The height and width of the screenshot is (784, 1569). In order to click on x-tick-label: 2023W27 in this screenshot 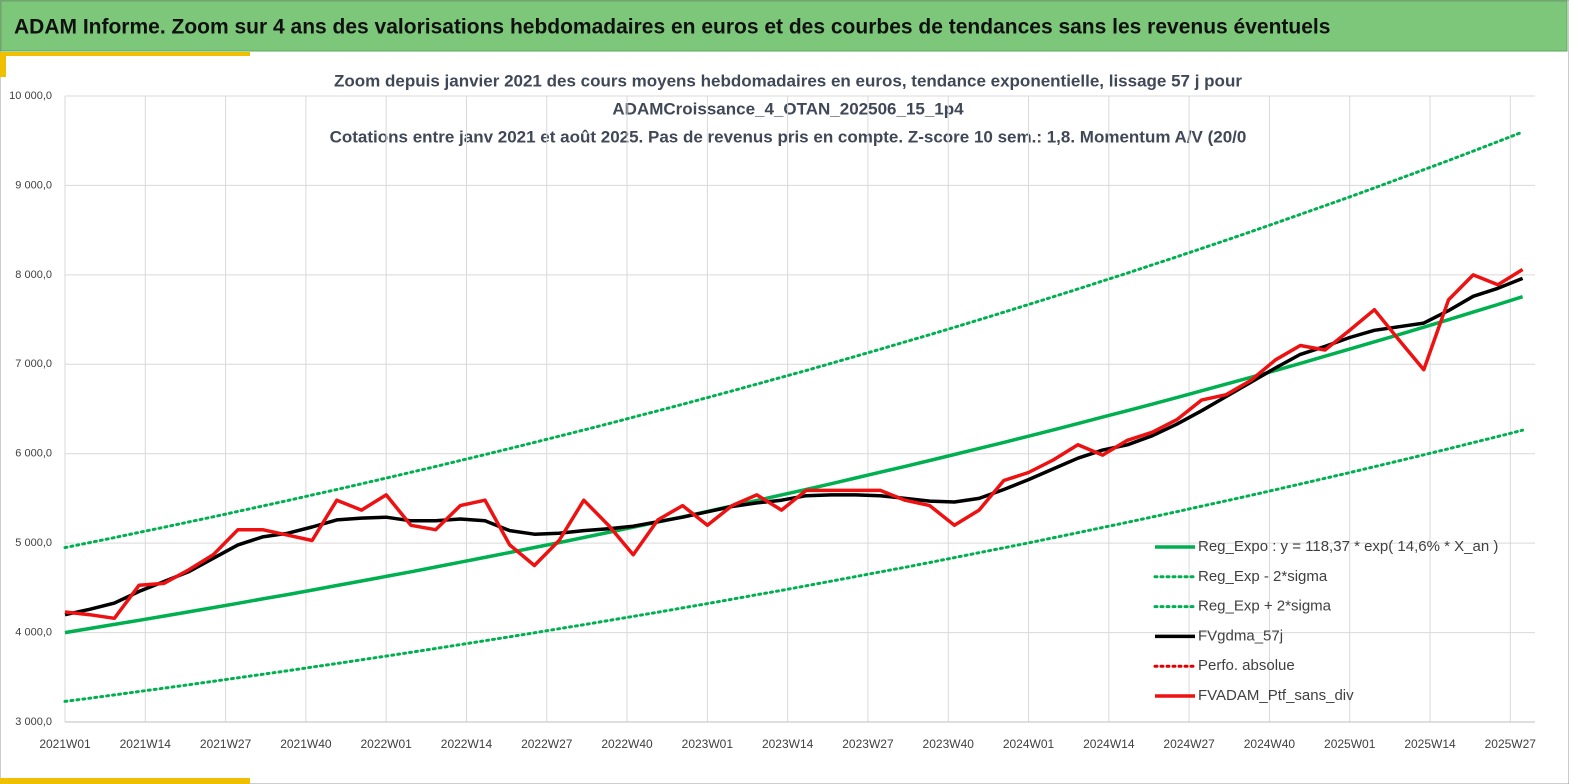, I will do `click(868, 744)`.